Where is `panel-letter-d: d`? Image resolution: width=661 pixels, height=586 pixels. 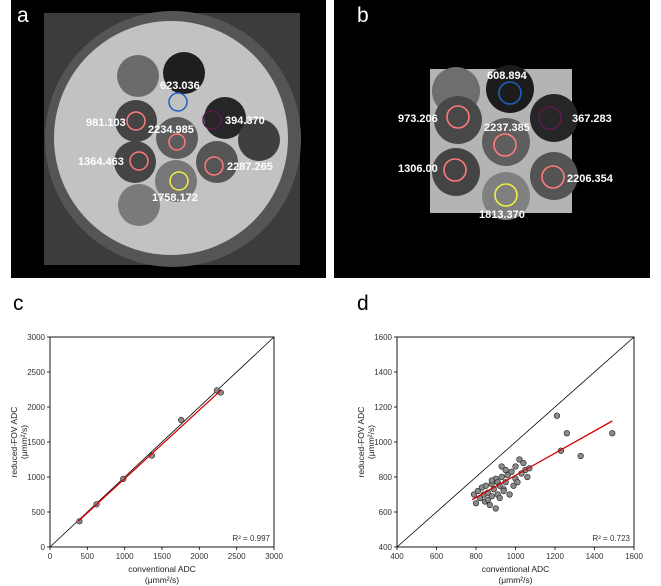
panel-letter-d: d is located at coordinates (363, 303).